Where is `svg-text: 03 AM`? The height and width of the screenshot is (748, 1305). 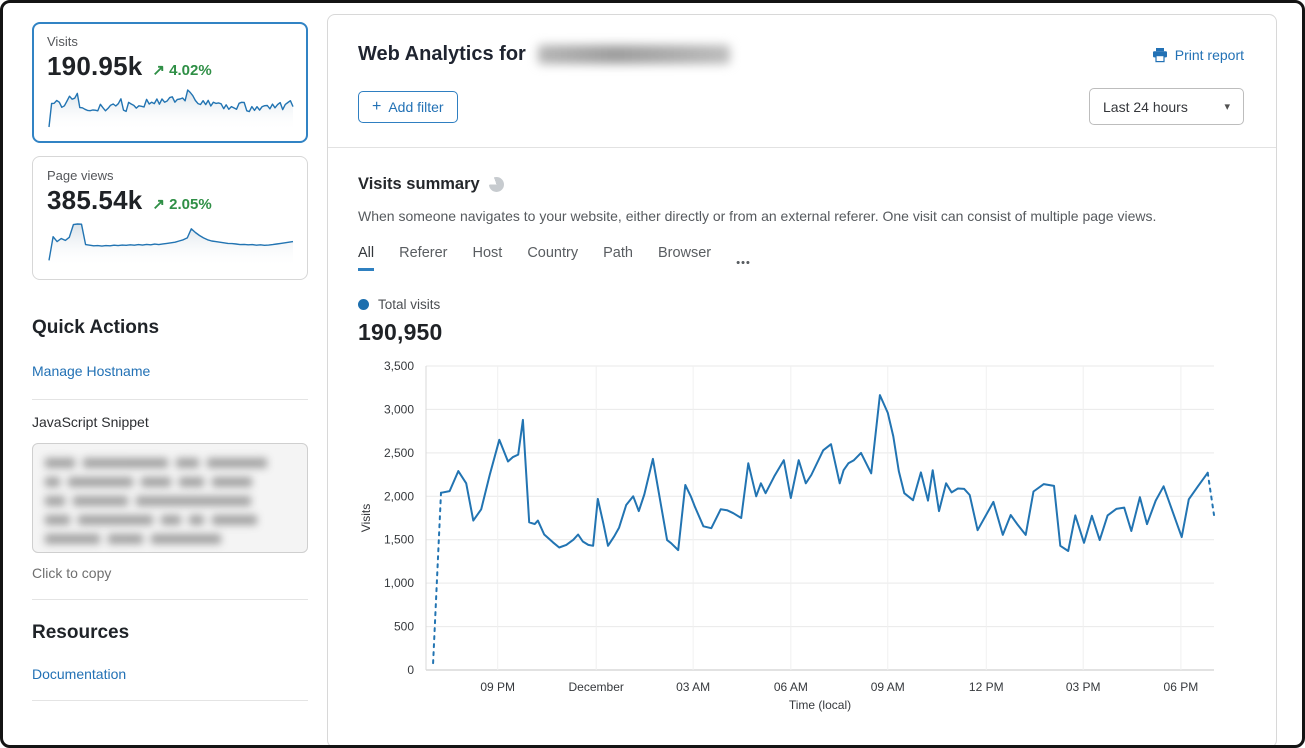
svg-text: 03 AM is located at coordinates (693, 687).